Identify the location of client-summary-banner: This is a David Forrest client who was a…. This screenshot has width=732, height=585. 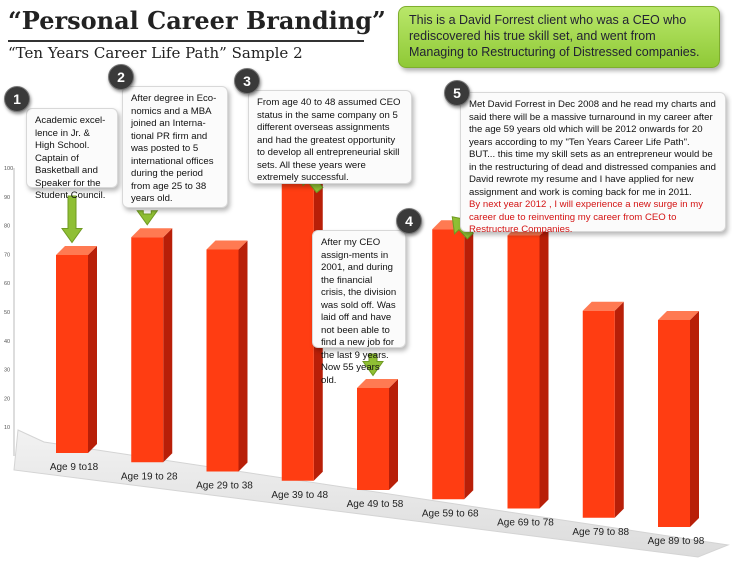
(559, 37).